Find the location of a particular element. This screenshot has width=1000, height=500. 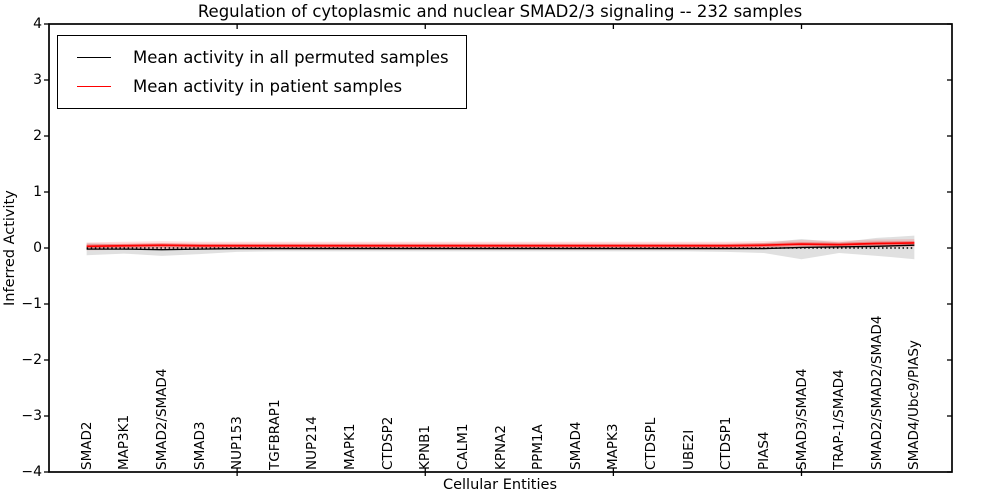

y-tick-label: −3 is located at coordinates (31, 416).